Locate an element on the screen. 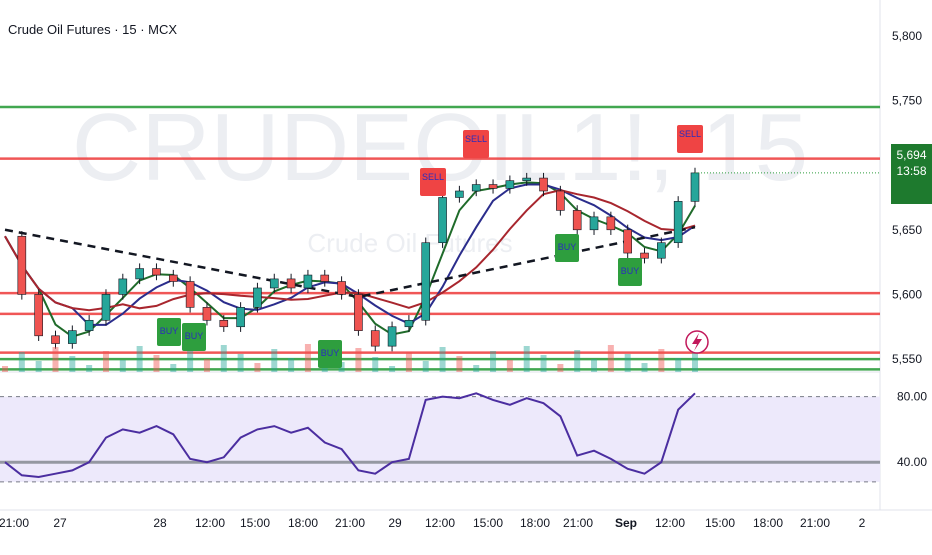 This screenshot has height=555, width=932. price-tick-label: 5,800 is located at coordinates (907, 36).